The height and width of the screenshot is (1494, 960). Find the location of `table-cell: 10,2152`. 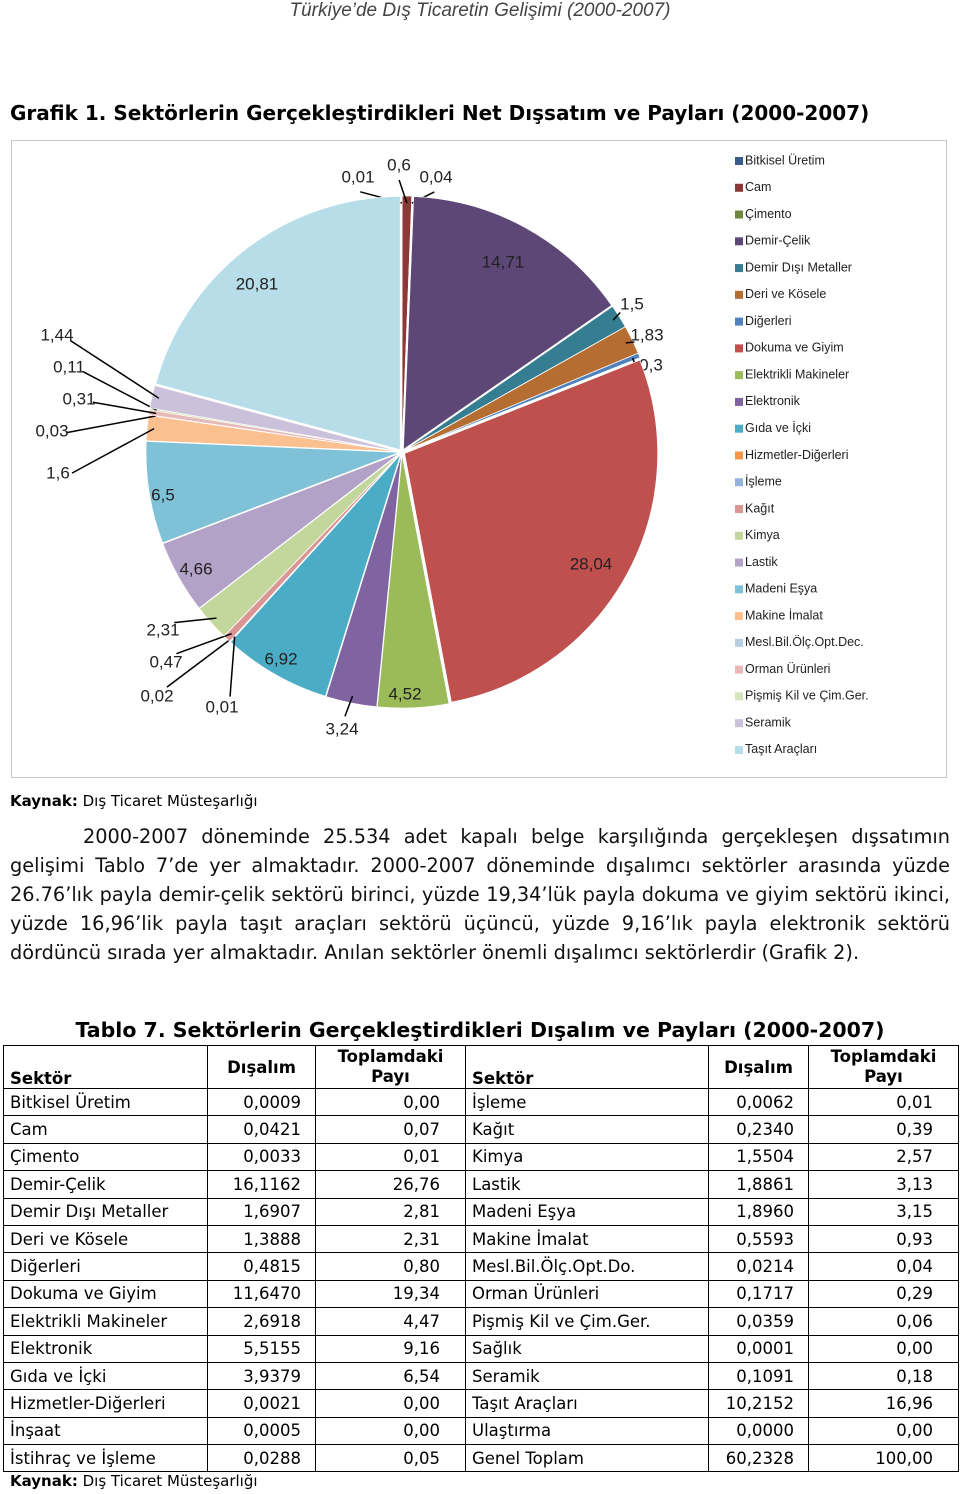

table-cell: 10,2152 is located at coordinates (758, 1403).